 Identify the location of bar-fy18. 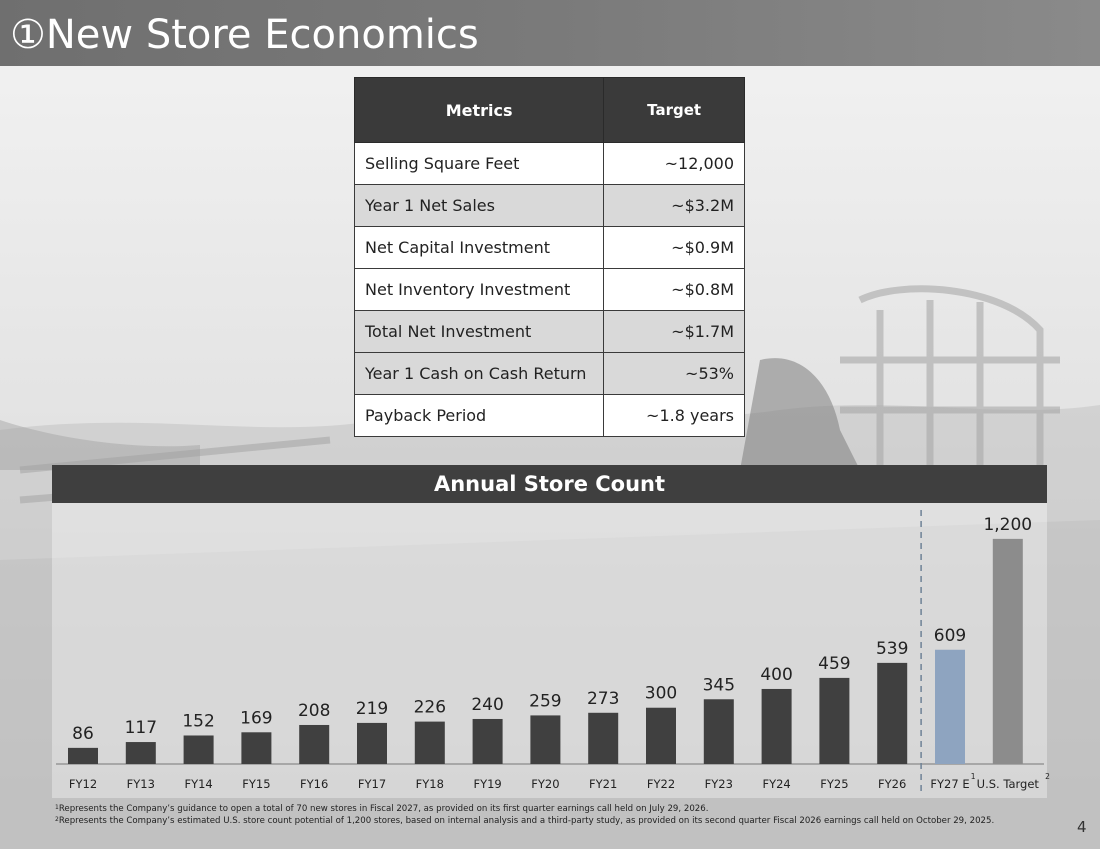
(429, 742).